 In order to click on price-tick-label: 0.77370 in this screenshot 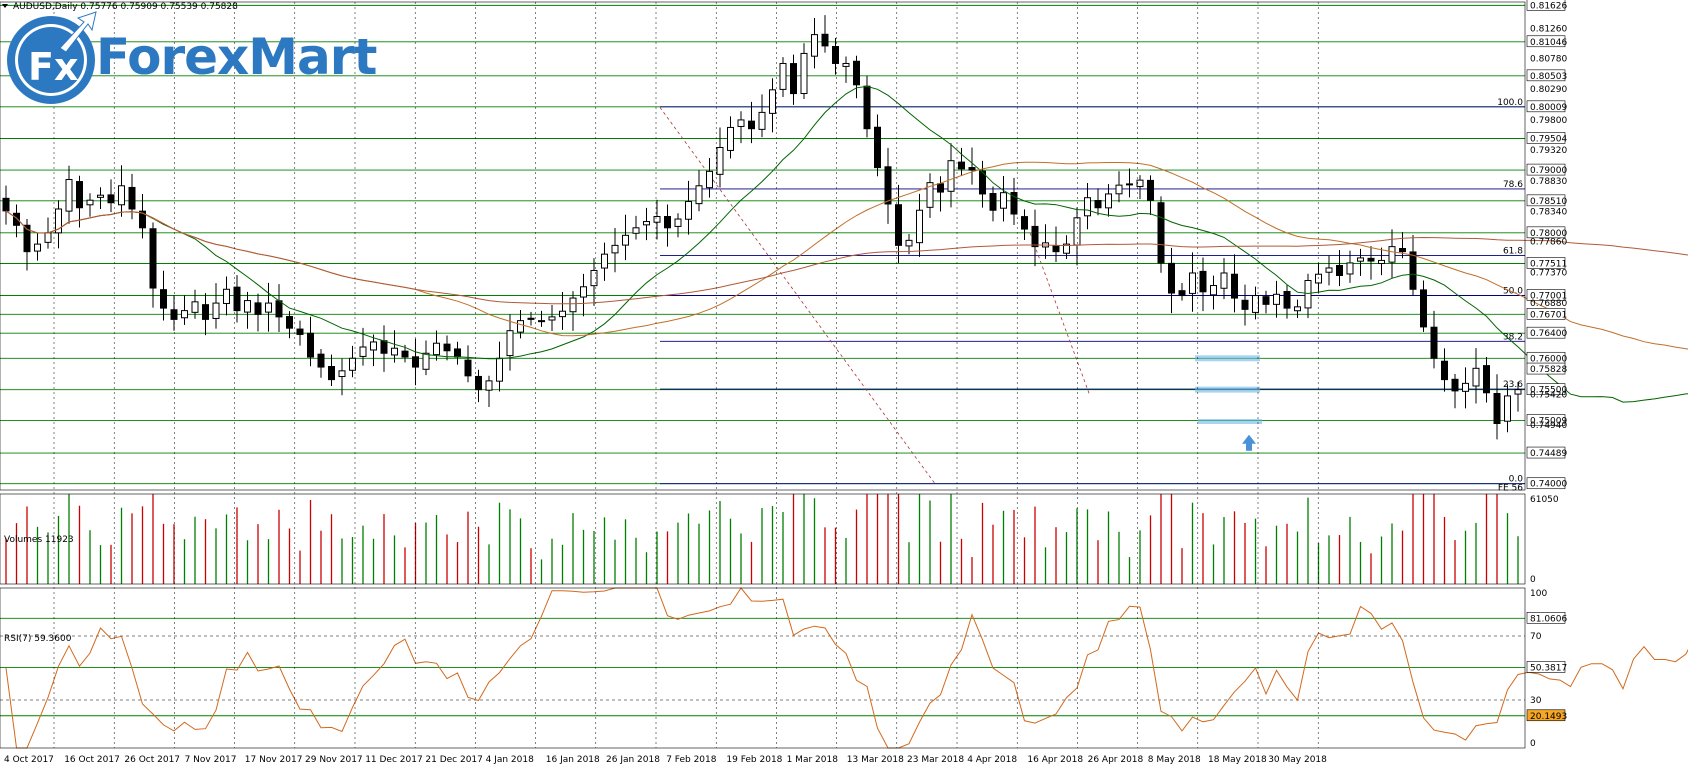, I will do `click(1548, 273)`.